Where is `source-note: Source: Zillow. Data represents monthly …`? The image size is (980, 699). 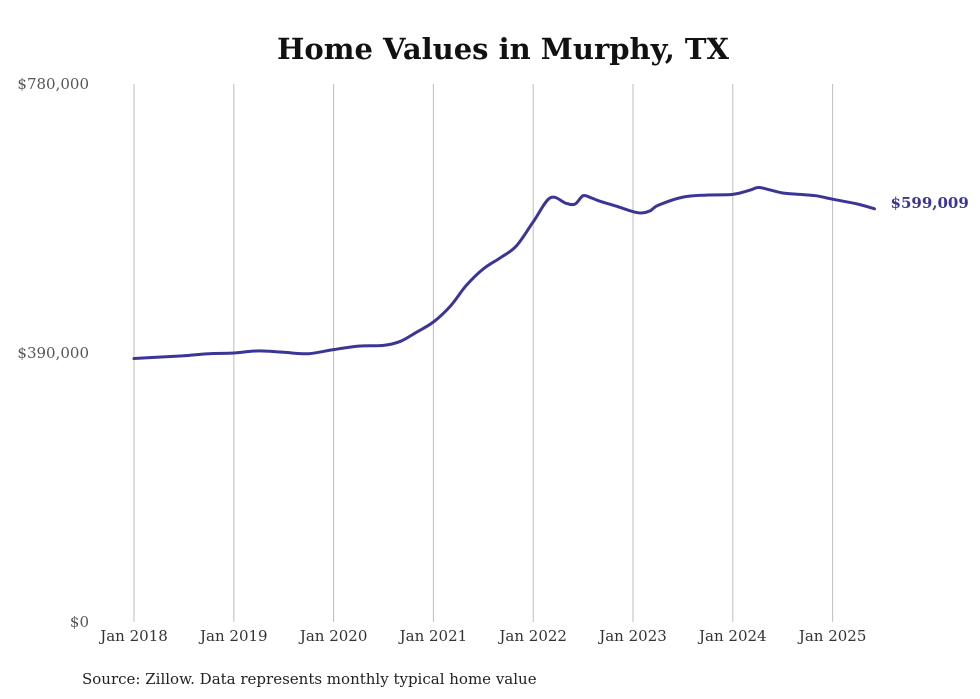
source-note: Source: Zillow. Data represents monthly … is located at coordinates (309, 679).